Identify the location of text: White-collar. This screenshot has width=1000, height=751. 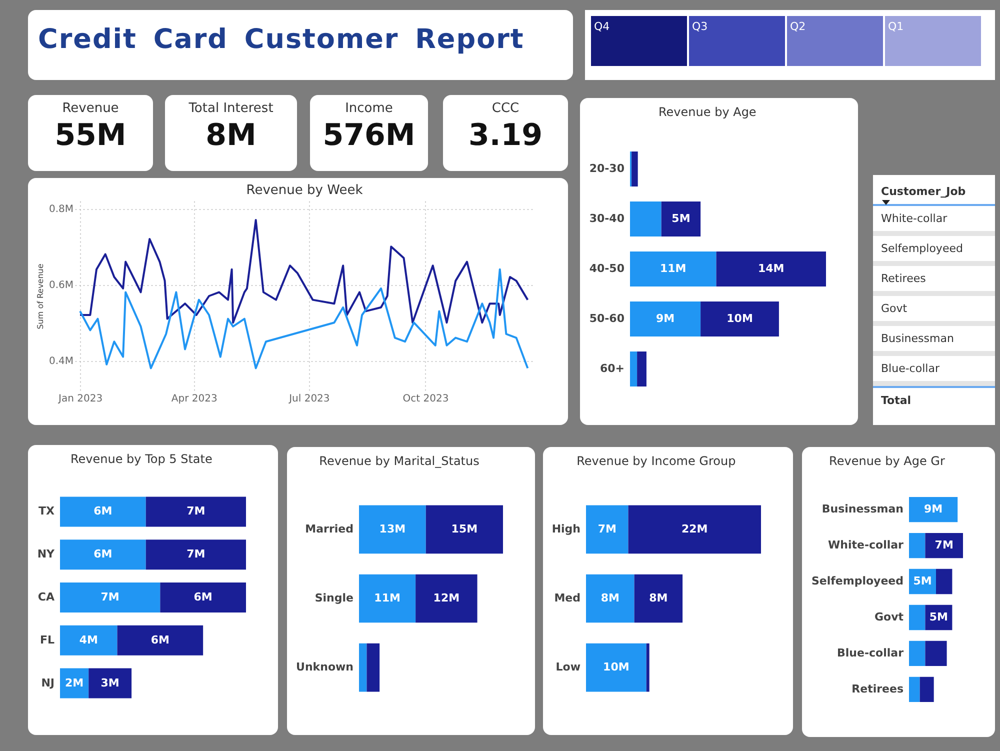
(934, 221).